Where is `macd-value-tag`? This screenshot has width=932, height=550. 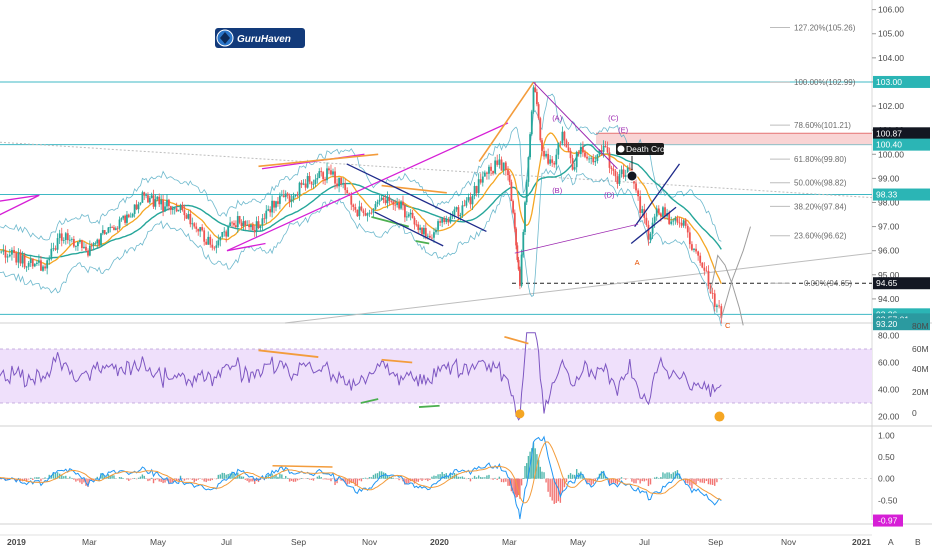 macd-value-tag is located at coordinates (888, 520).